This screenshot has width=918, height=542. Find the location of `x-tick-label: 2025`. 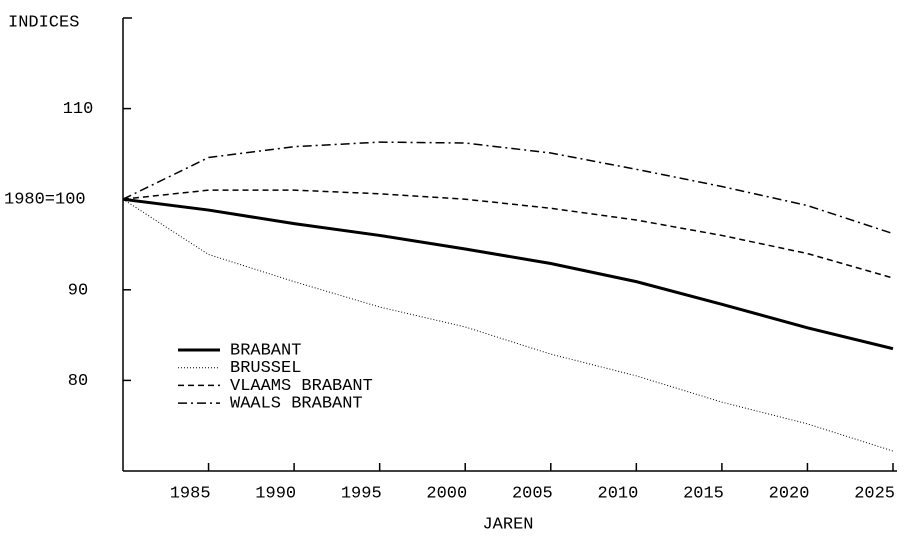

x-tick-label: 2025 is located at coordinates (874, 493).